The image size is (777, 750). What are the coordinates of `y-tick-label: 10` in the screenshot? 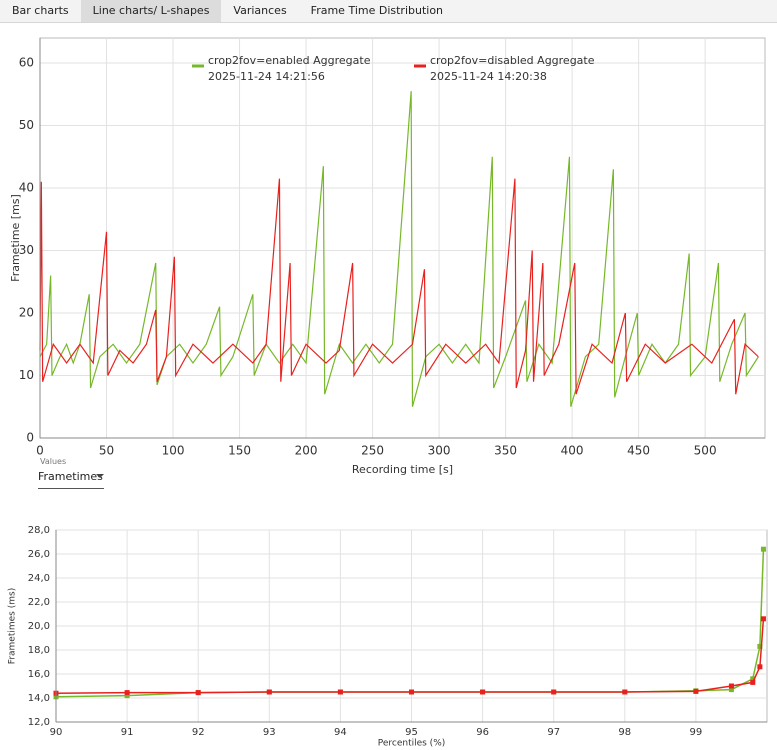 It's located at (26, 375).